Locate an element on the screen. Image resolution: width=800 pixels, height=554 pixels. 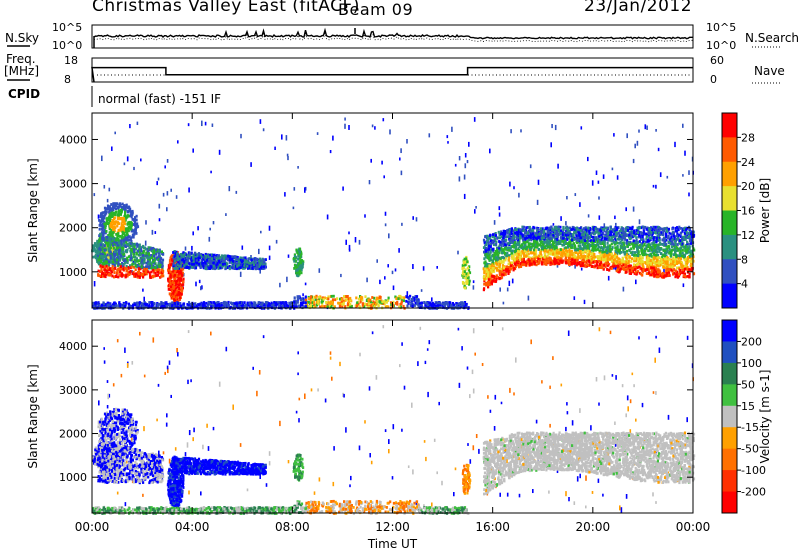
velocity-colorbar-label: -50 is located at coordinates (750, 449).